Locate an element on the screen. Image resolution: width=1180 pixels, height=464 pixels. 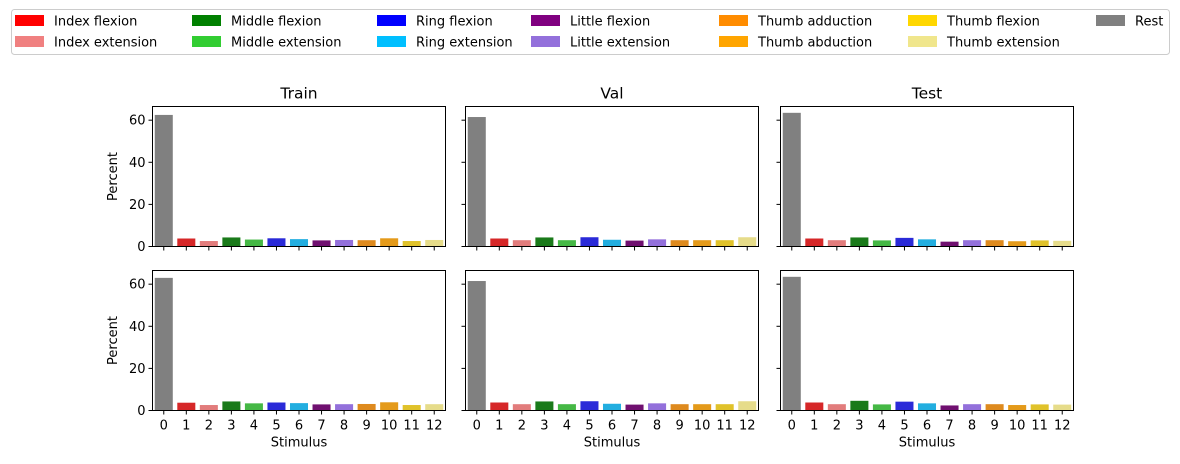
legend-label: Middle flexion is located at coordinates (276, 22).